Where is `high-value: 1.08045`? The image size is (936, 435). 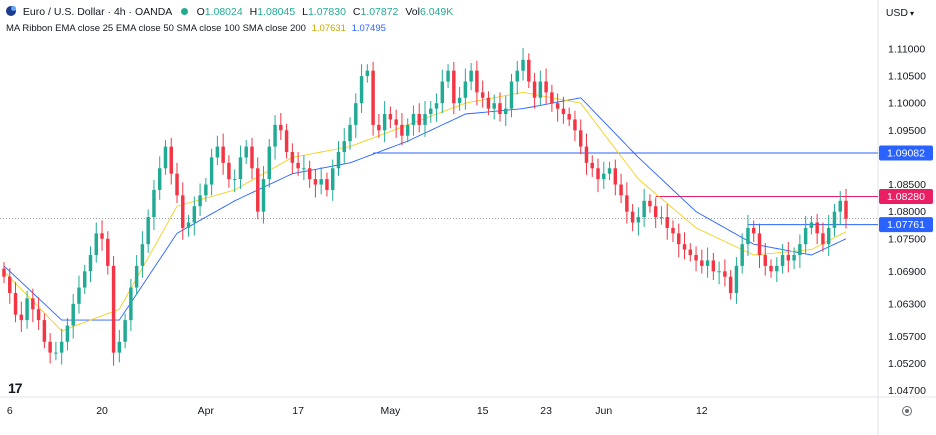
high-value: 1.08045 is located at coordinates (276, 12).